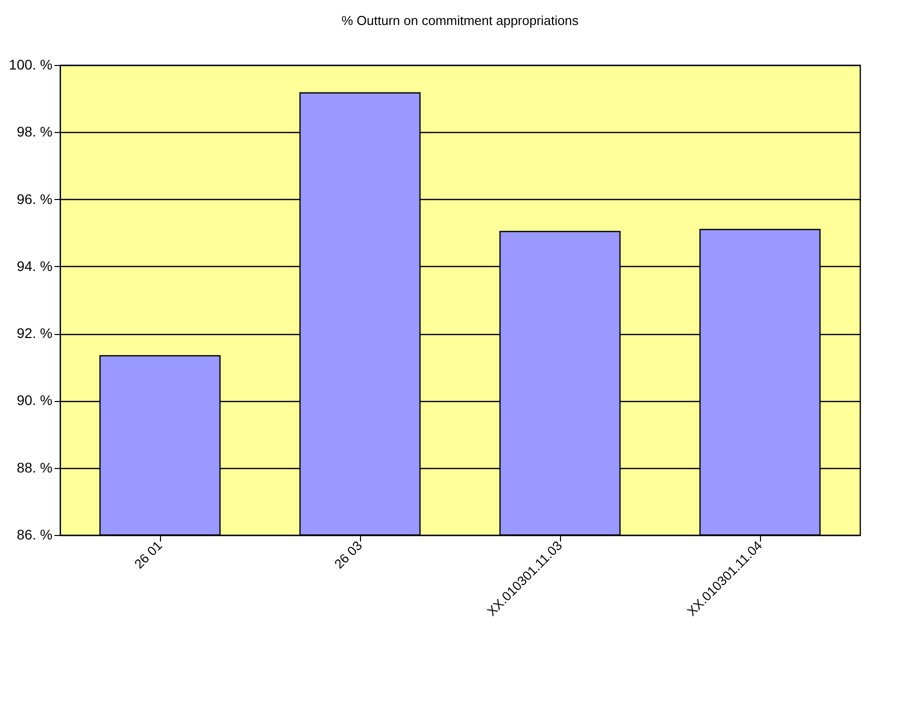 This screenshot has width=913, height=727. What do you see at coordinates (34, 198) in the screenshot?
I see `y-tick-label: 96. %` at bounding box center [34, 198].